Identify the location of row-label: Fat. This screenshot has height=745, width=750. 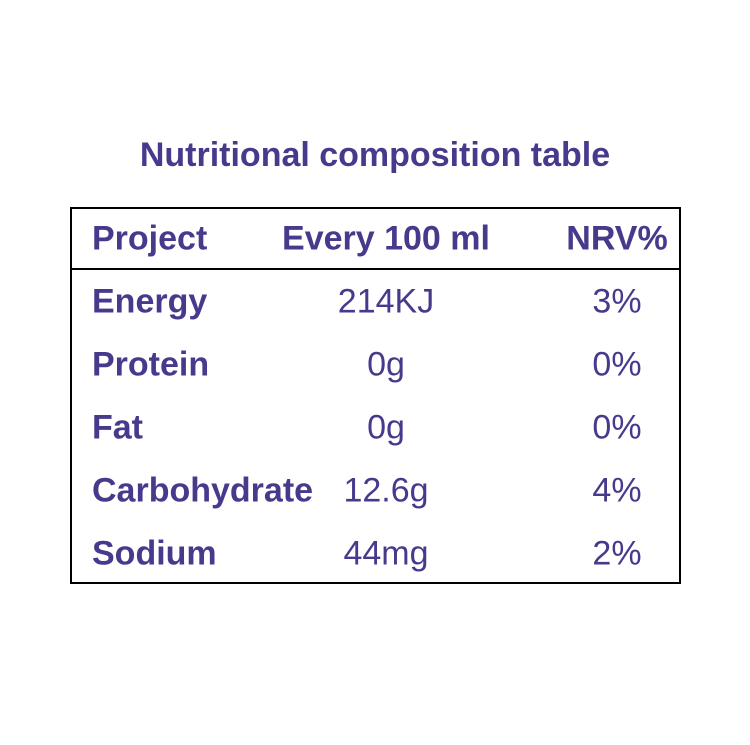
(117, 427).